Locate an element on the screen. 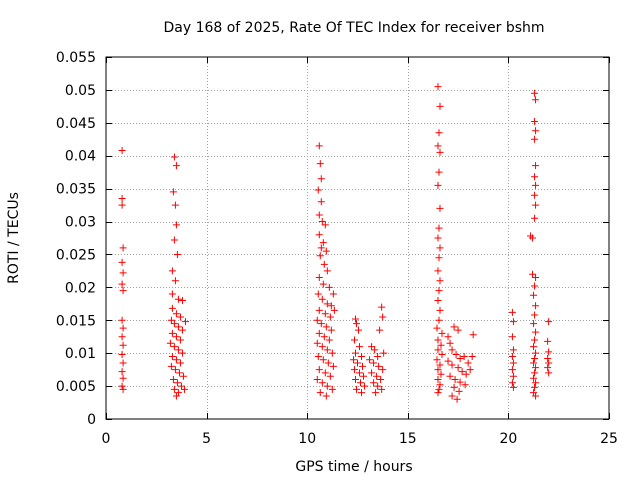 The image size is (640, 480). y-tick-label: 0.01 is located at coordinates (80, 354).